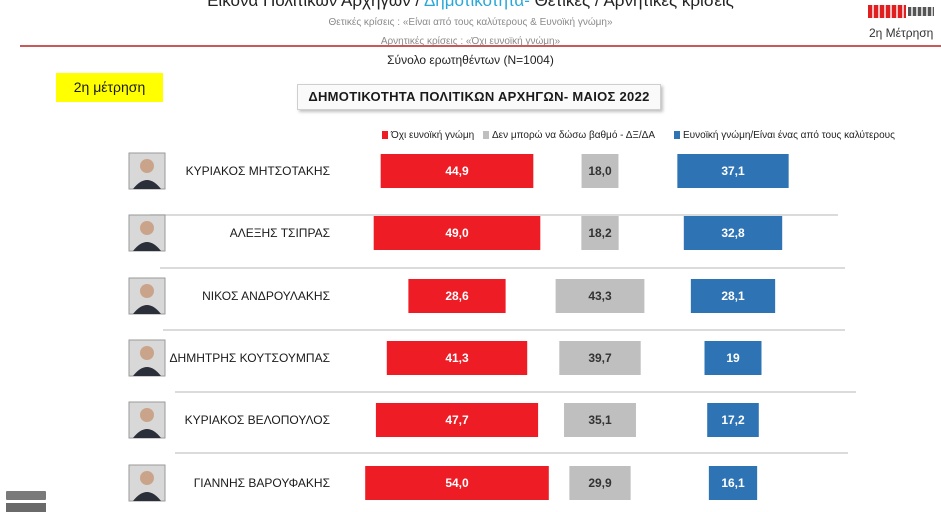 The image size is (941, 512). Describe the element at coordinates (258, 171) in the screenshot. I see `politician-name: ΚΥΡΙΑΚΟΣ ΜΗΤΣΟΤΑΚΗΣ` at that location.